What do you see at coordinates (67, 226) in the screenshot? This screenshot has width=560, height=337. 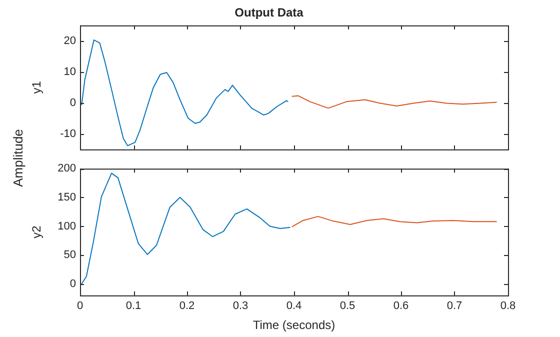 I see `y-tick-label: 100` at bounding box center [67, 226].